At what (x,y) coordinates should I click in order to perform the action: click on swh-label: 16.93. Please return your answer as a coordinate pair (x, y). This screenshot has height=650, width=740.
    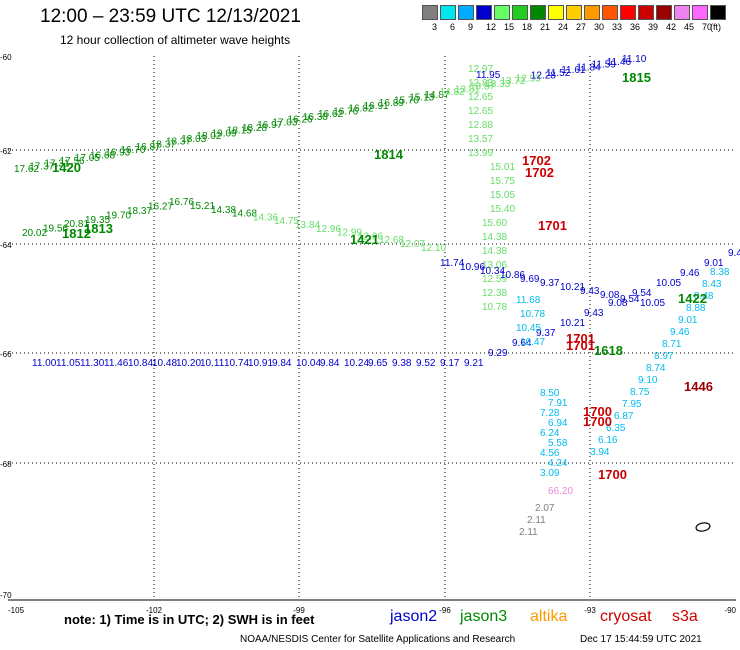
    Looking at the image, I should click on (117, 153).